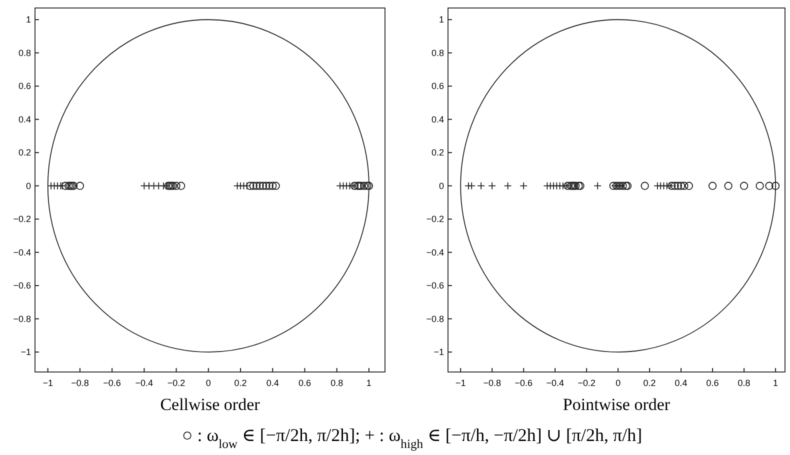  What do you see at coordinates (210, 404) in the screenshot?
I see `x-axis-title: Cellwise order` at bounding box center [210, 404].